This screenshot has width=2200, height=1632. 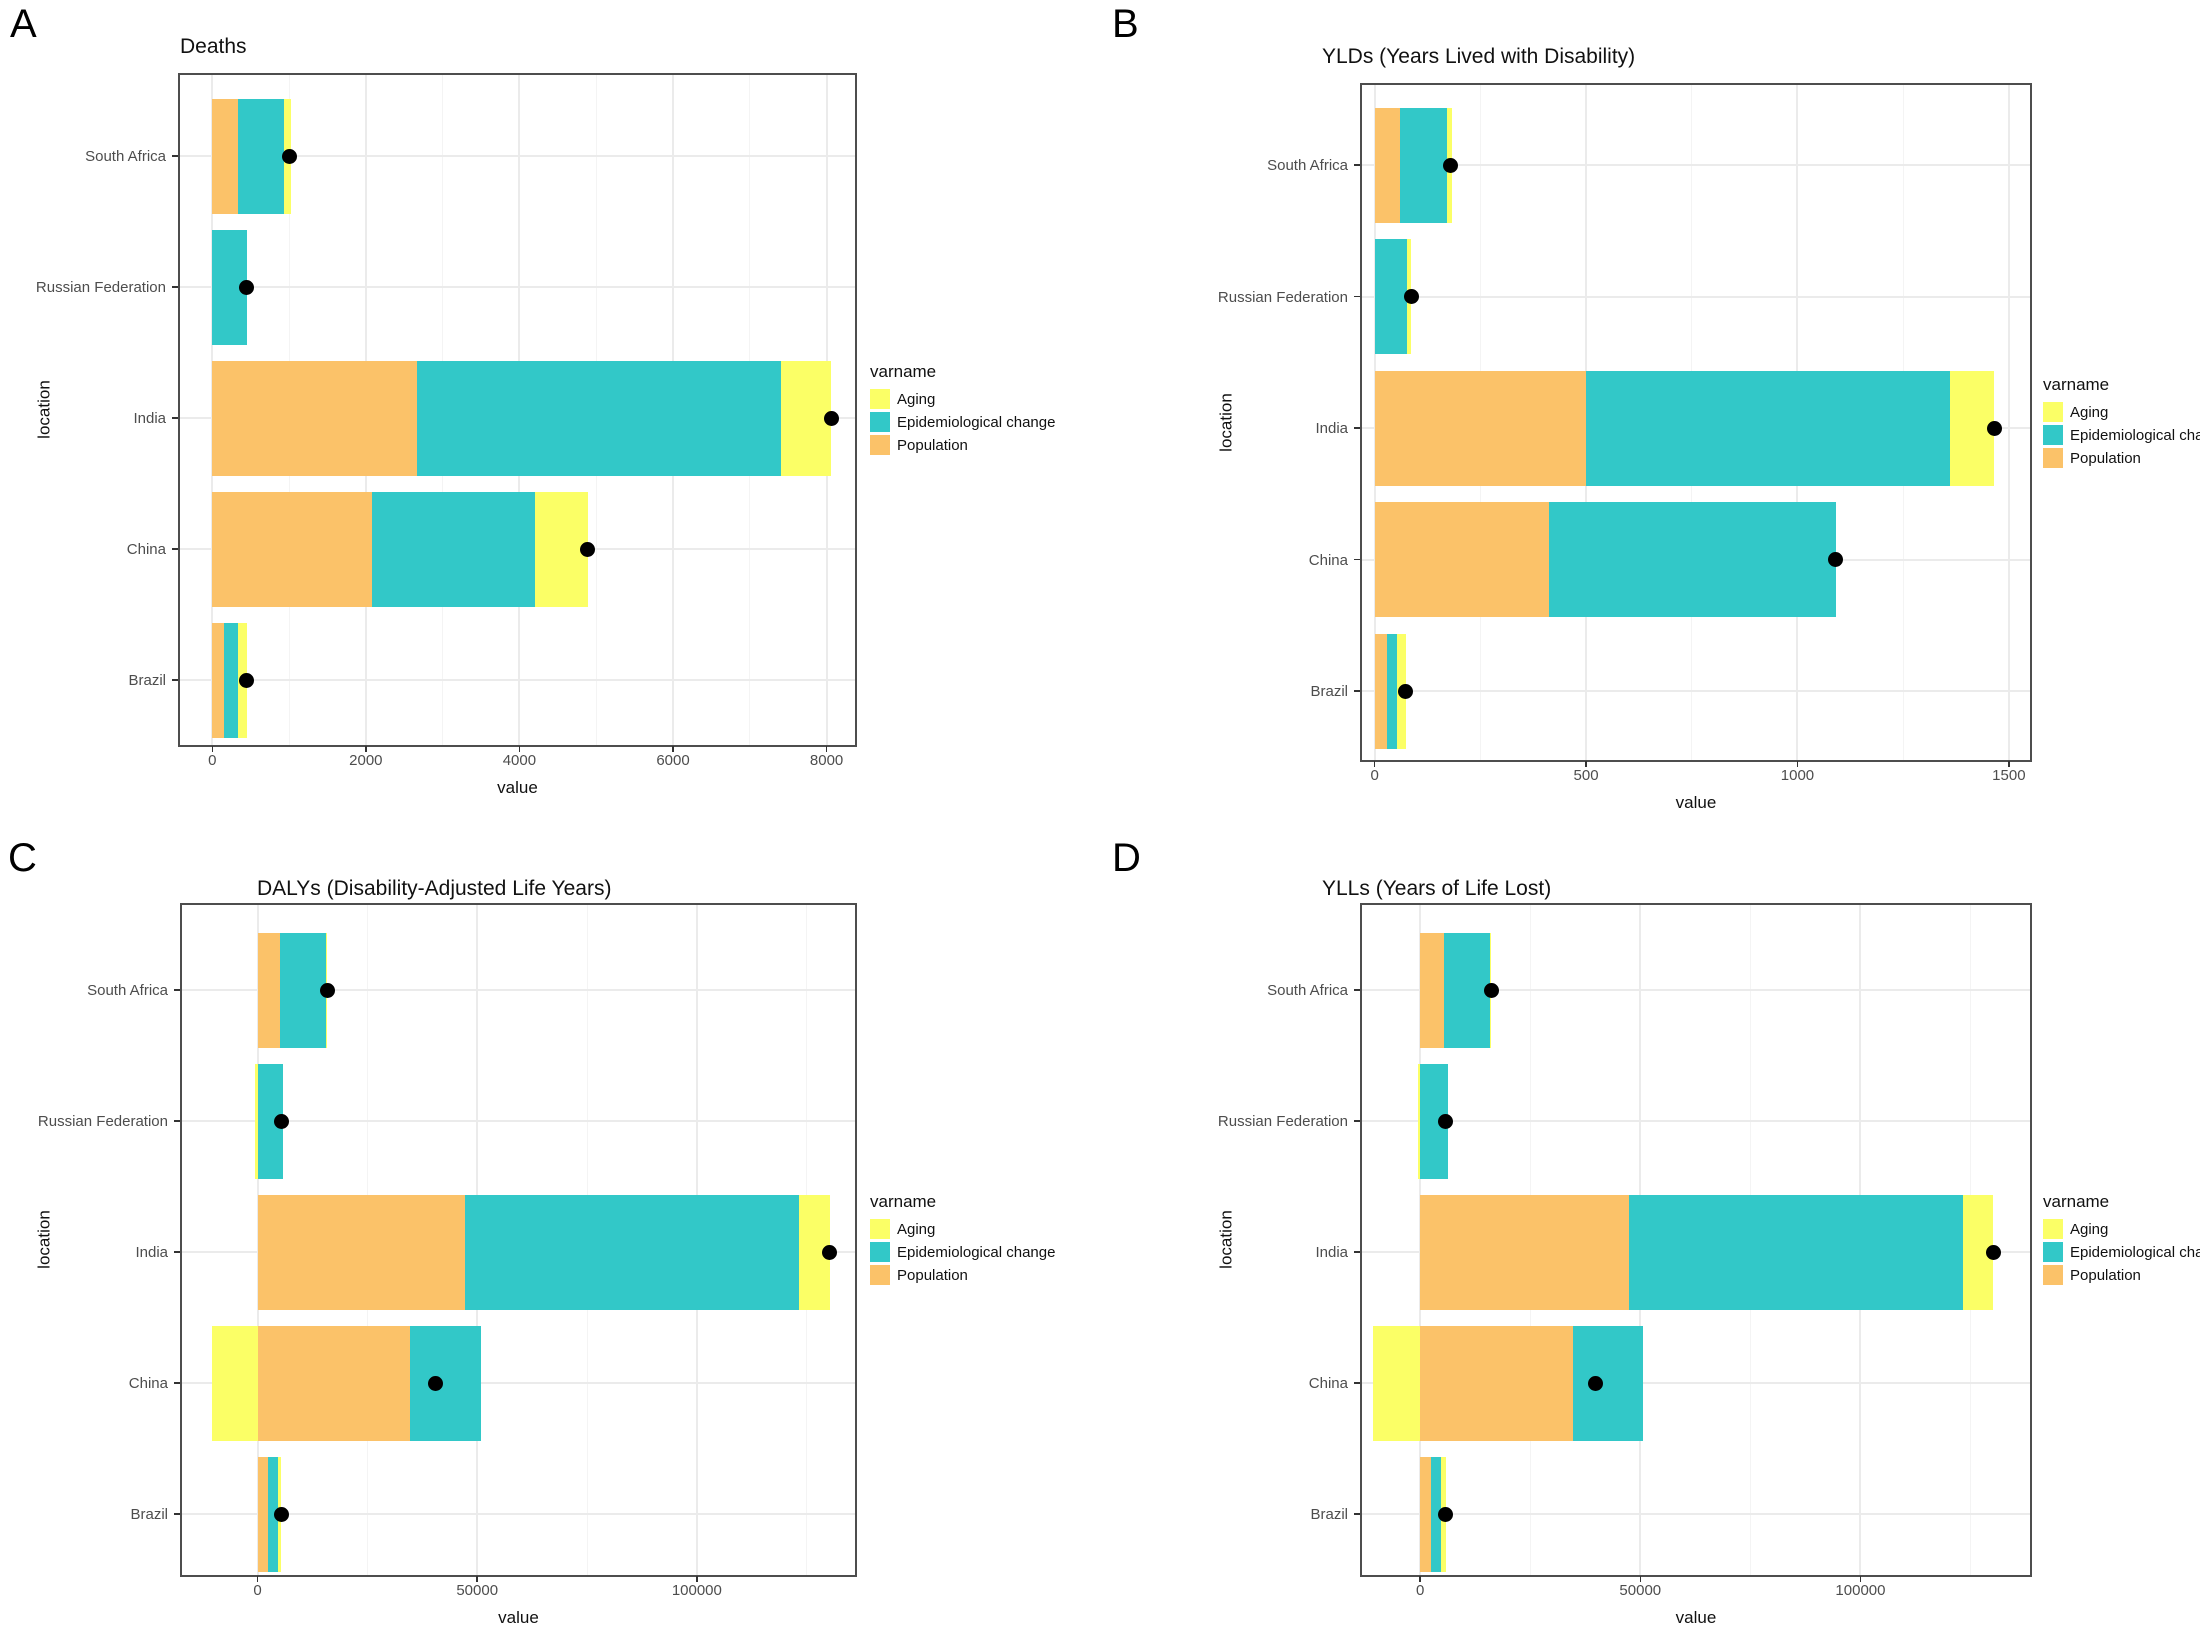 What do you see at coordinates (519, 760) in the screenshot?
I see `x-tick-label: 4000` at bounding box center [519, 760].